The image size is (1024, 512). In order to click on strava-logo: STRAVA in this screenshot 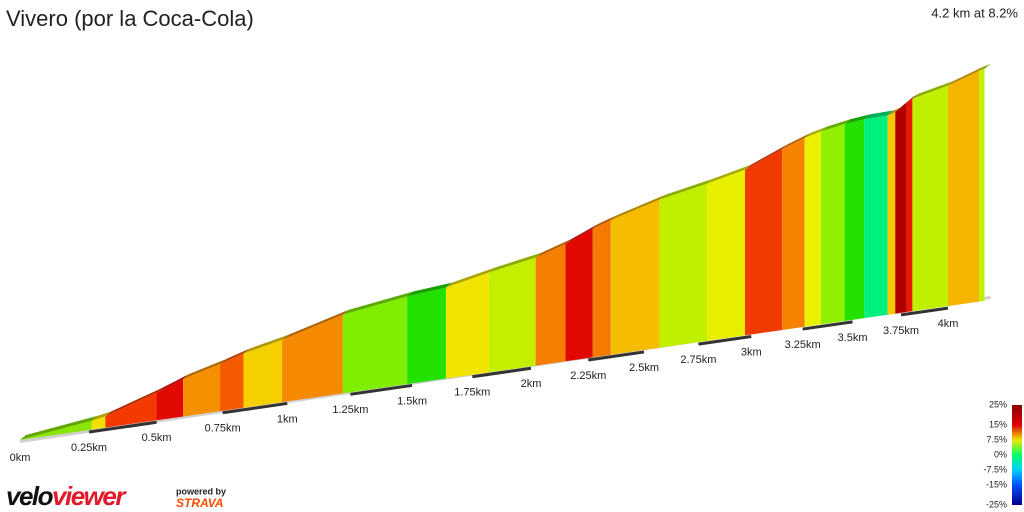, I will do `click(200, 503)`.